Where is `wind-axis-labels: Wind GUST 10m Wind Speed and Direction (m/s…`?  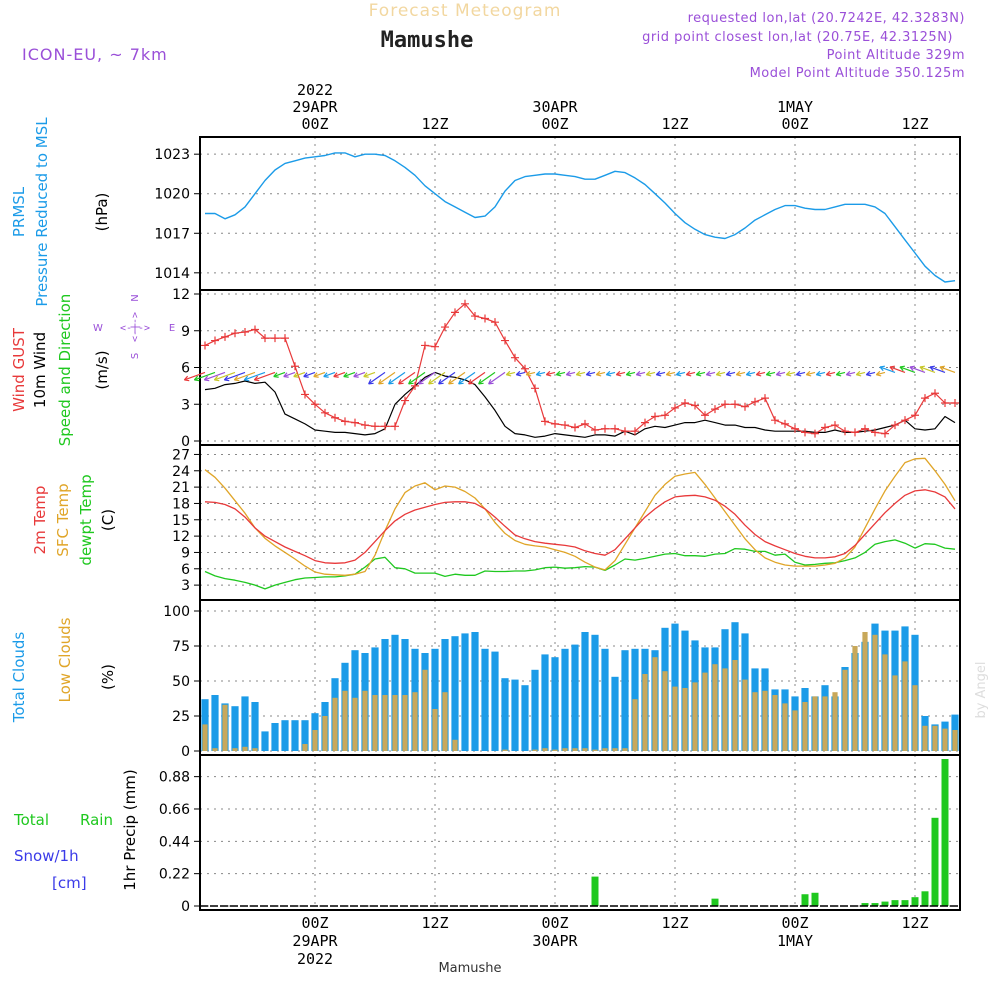
wind-axis-labels: Wind GUST 10m Wind Speed and Direction (m/s… is located at coordinates (60, 370).